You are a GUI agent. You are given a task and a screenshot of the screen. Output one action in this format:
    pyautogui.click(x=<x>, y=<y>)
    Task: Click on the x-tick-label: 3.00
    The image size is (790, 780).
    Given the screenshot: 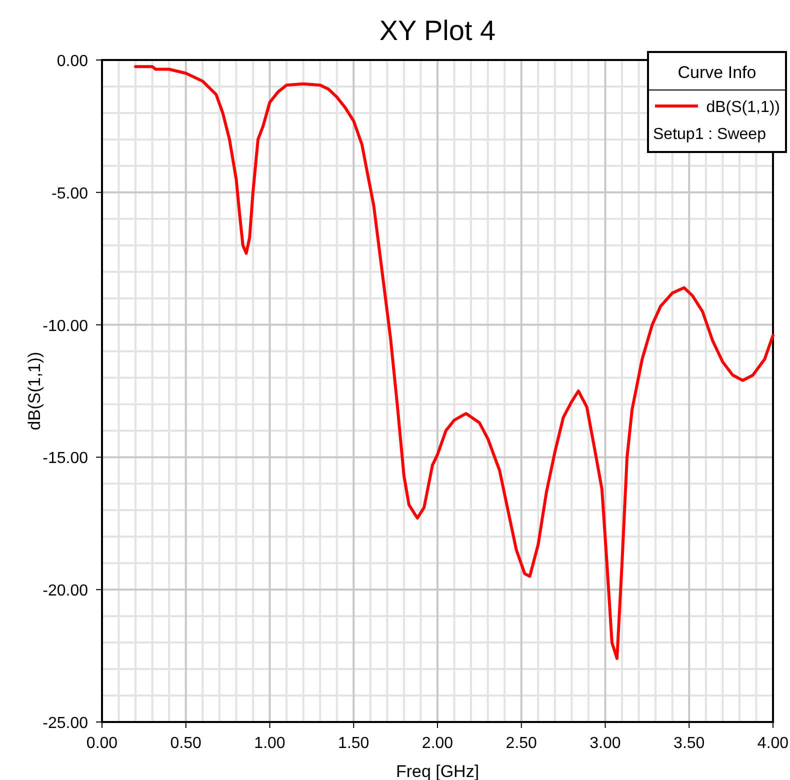 What is the action you would take?
    pyautogui.click(x=605, y=743)
    